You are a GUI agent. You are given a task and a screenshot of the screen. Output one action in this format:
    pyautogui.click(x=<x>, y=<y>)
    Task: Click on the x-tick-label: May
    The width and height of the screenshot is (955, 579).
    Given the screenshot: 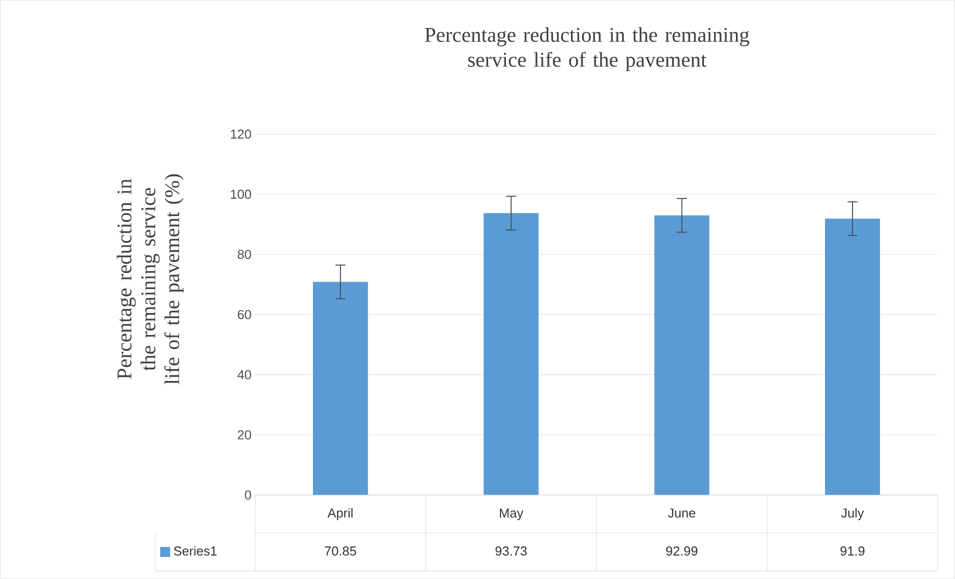 What is the action you would take?
    pyautogui.click(x=512, y=514)
    